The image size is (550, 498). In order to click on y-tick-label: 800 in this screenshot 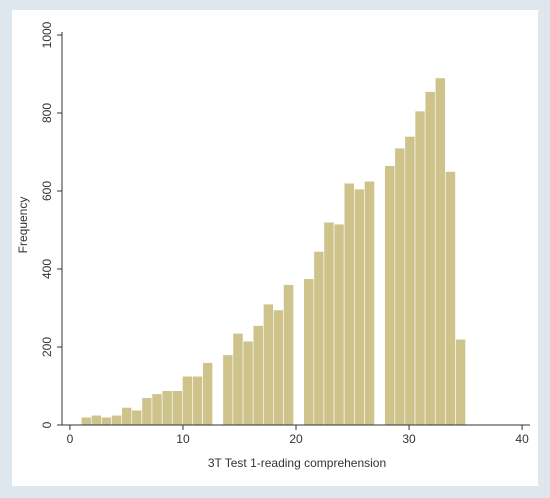, I will do `click(47, 113)`.